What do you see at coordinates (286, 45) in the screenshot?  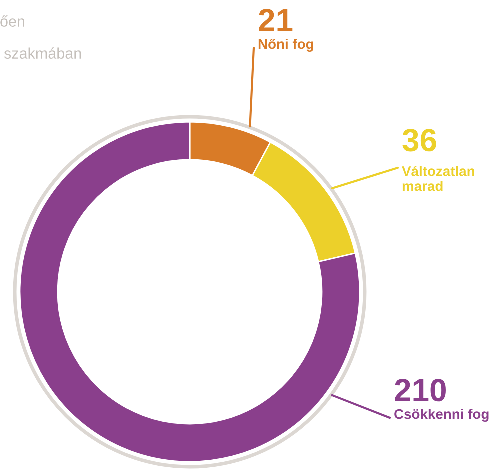 I see `slice-label: Nőni fog` at bounding box center [286, 45].